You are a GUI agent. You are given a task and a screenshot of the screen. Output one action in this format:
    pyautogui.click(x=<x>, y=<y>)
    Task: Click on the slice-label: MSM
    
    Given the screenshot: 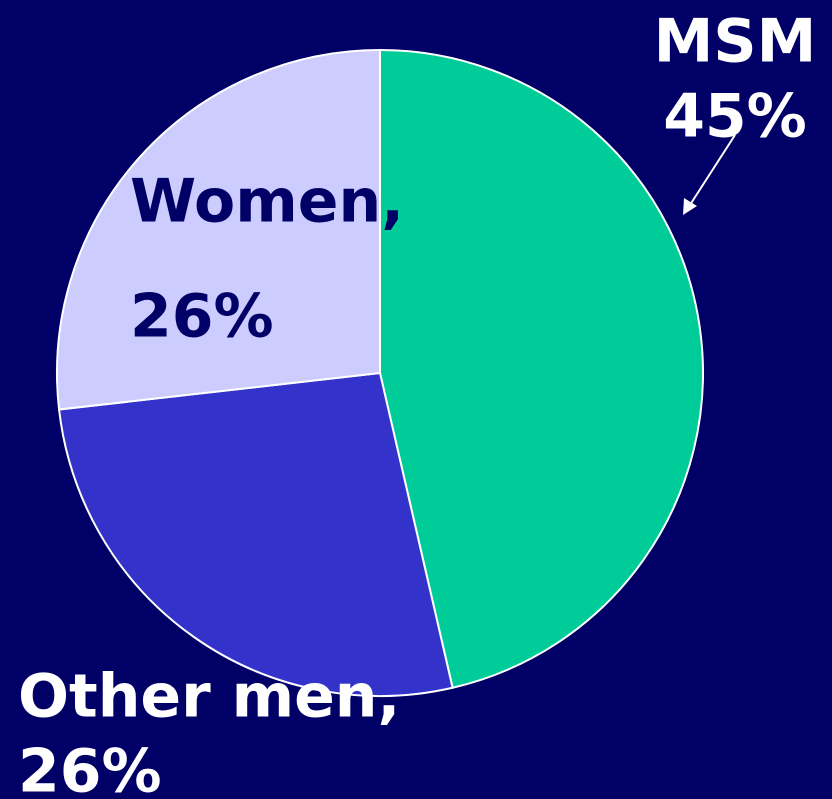 What is the action you would take?
    pyautogui.click(x=735, y=42)
    